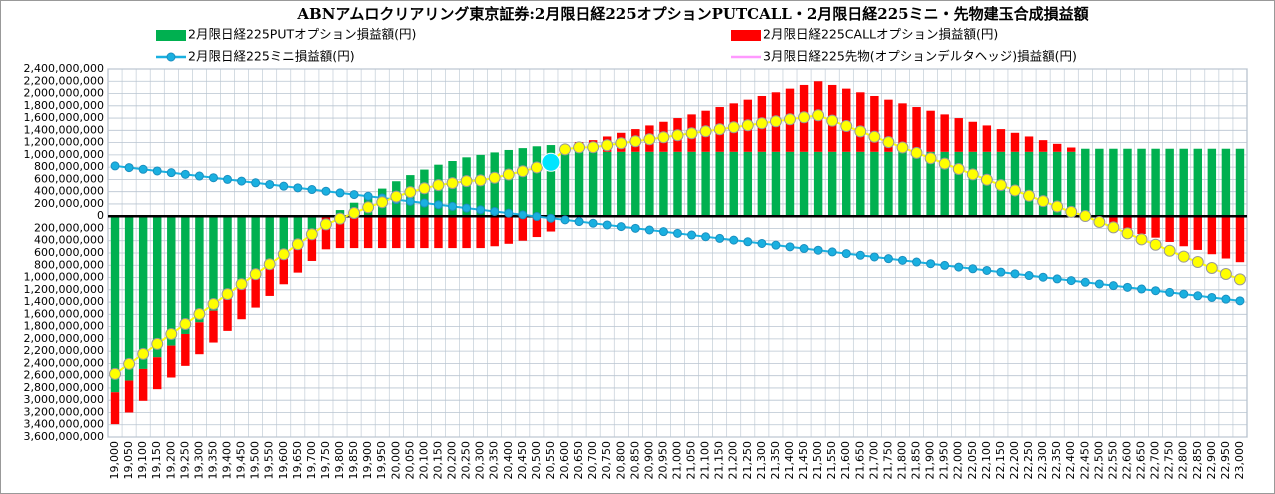  What do you see at coordinates (64, 326) in the screenshot?
I see `y-tick-label: 1,800,000,000` at bounding box center [64, 326].